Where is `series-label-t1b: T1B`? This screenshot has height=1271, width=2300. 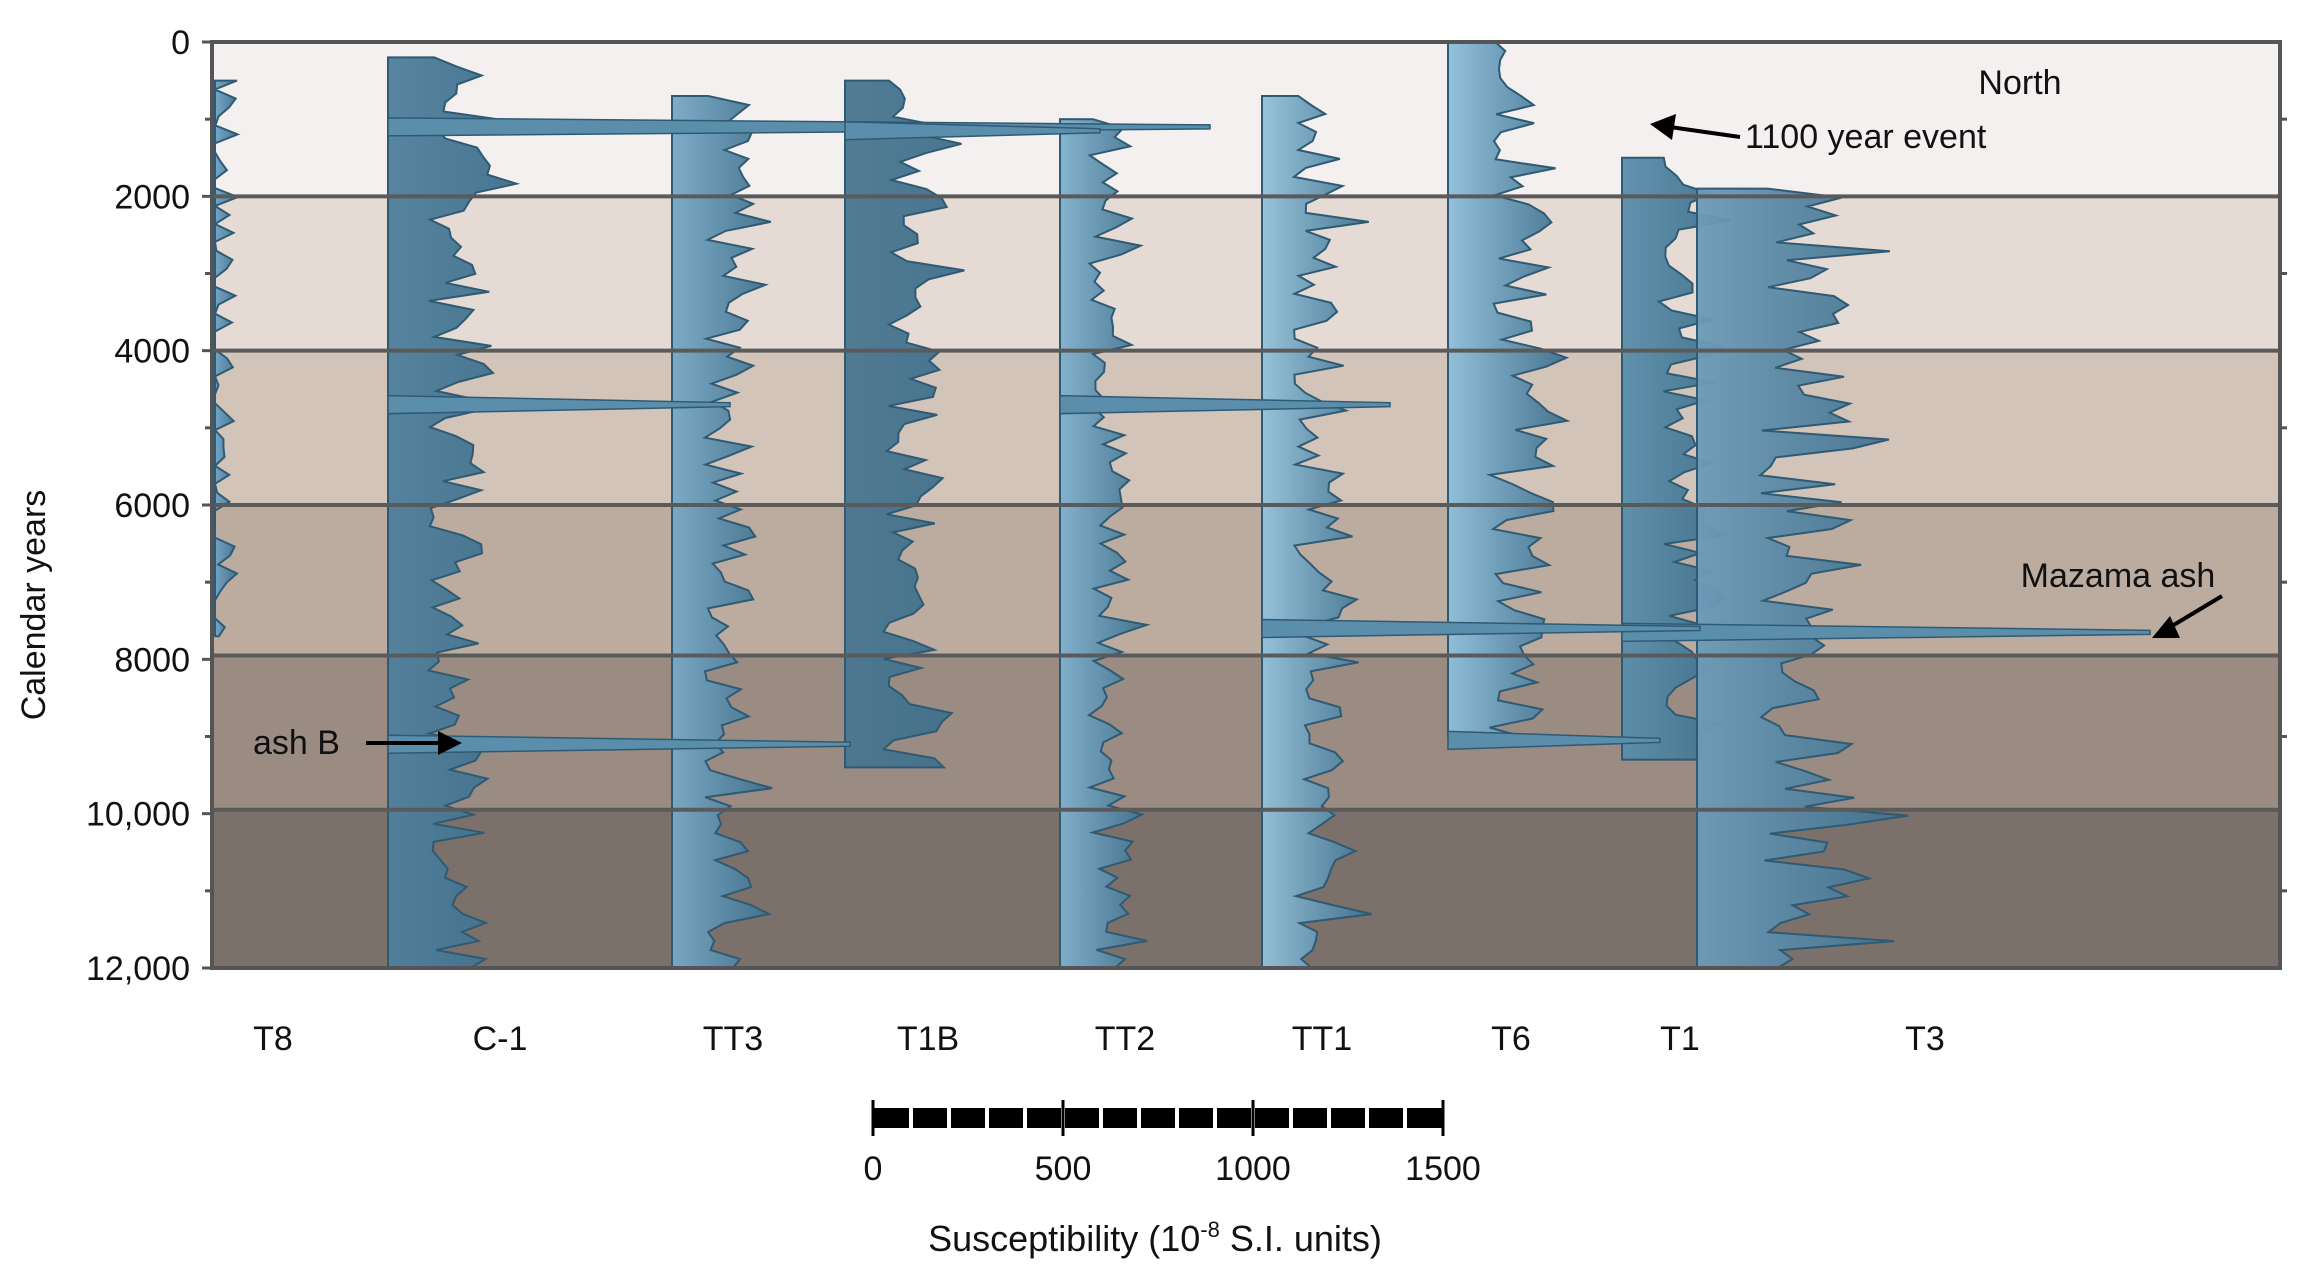 series-label-t1b: T1B is located at coordinates (928, 1039).